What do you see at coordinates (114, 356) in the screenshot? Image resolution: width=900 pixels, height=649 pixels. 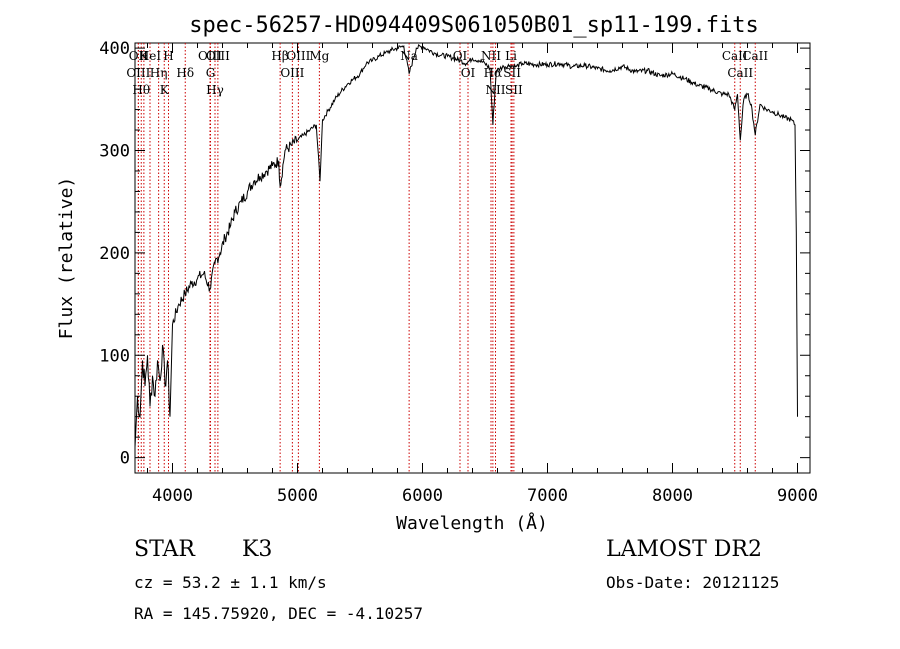 I see `y-tick-label: 100` at bounding box center [114, 356].